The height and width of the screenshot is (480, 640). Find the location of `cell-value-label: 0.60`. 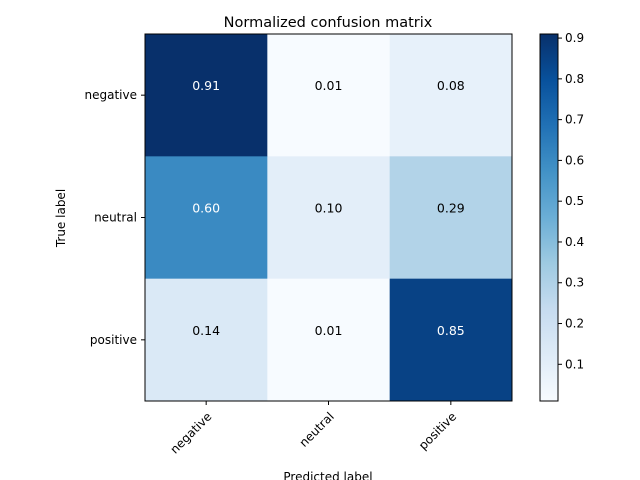

cell-value-label: 0.60 is located at coordinates (206, 208).